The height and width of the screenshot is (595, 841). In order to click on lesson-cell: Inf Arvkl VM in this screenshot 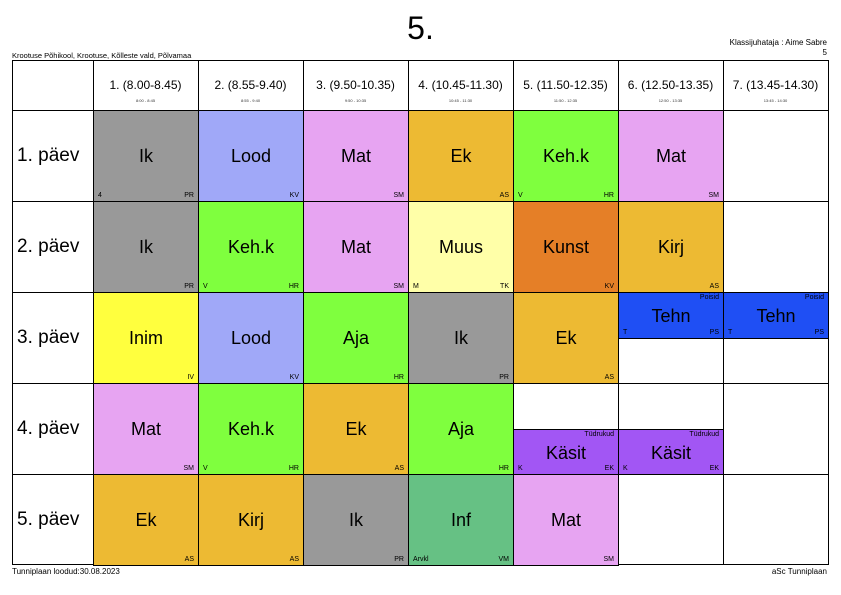, I will do `click(461, 520)`.